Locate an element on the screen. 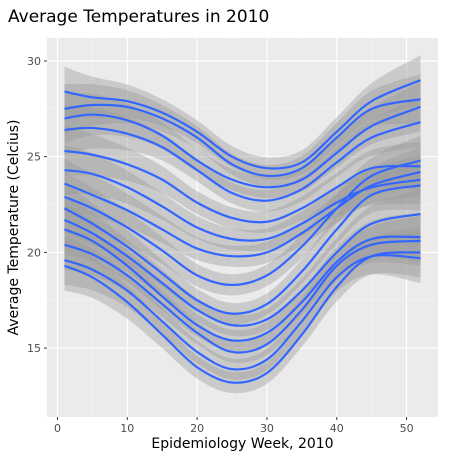  x-tick-label: 0 is located at coordinates (57, 428).